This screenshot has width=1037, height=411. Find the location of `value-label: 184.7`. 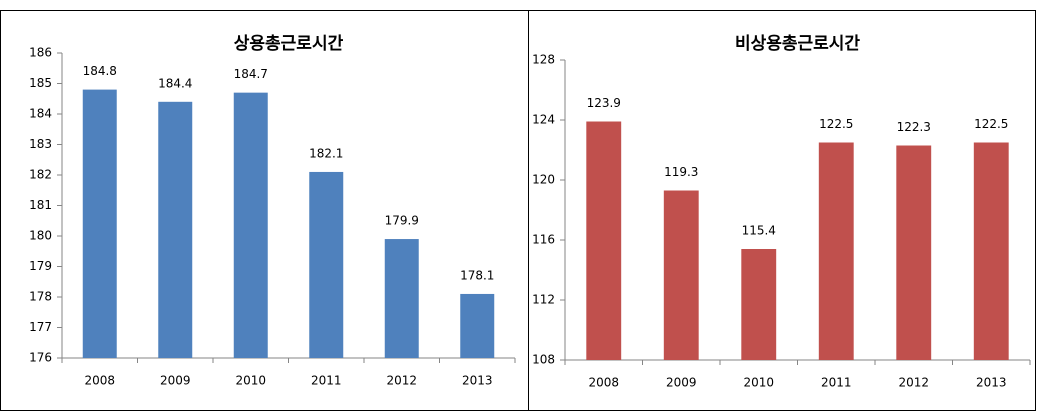

value-label: 184.7 is located at coordinates (251, 74).